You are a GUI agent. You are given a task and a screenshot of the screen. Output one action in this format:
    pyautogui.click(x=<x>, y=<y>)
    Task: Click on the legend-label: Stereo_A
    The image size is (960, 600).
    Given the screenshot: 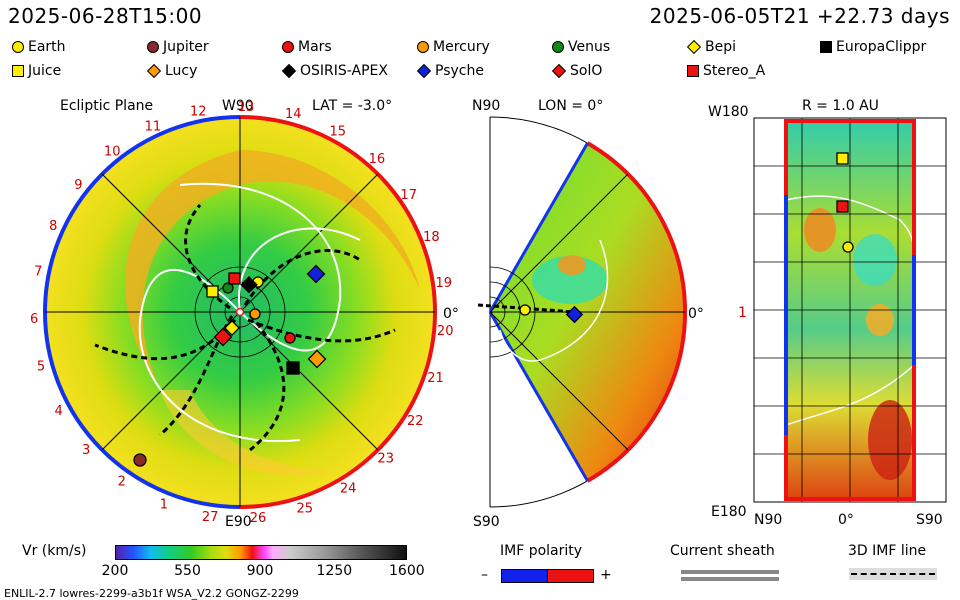 What is the action you would take?
    pyautogui.click(x=734, y=71)
    